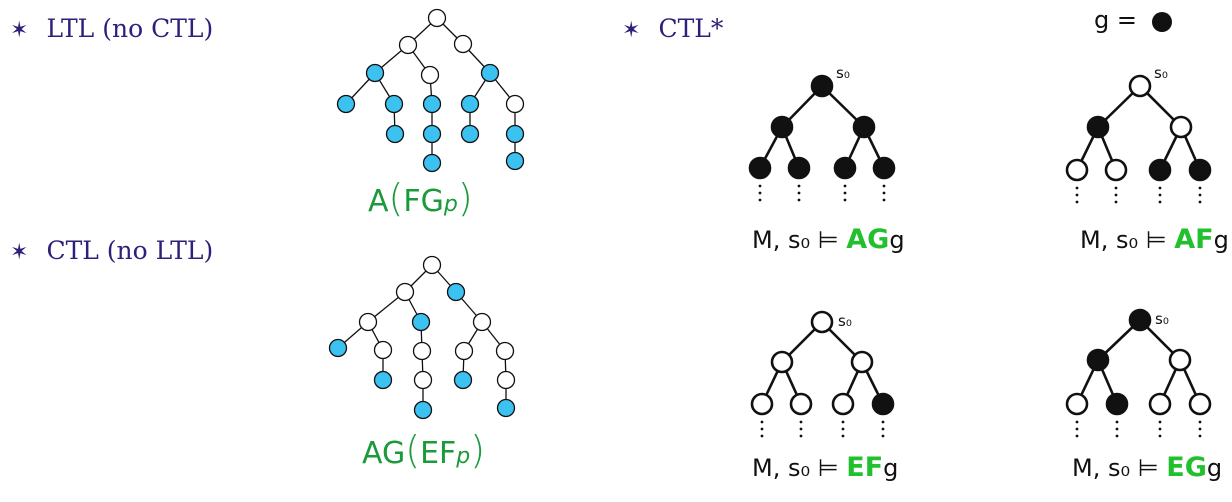  What do you see at coordinates (424, 450) in the screenshot?
I see `ctl-formula: AG(EFp)` at bounding box center [424, 450].